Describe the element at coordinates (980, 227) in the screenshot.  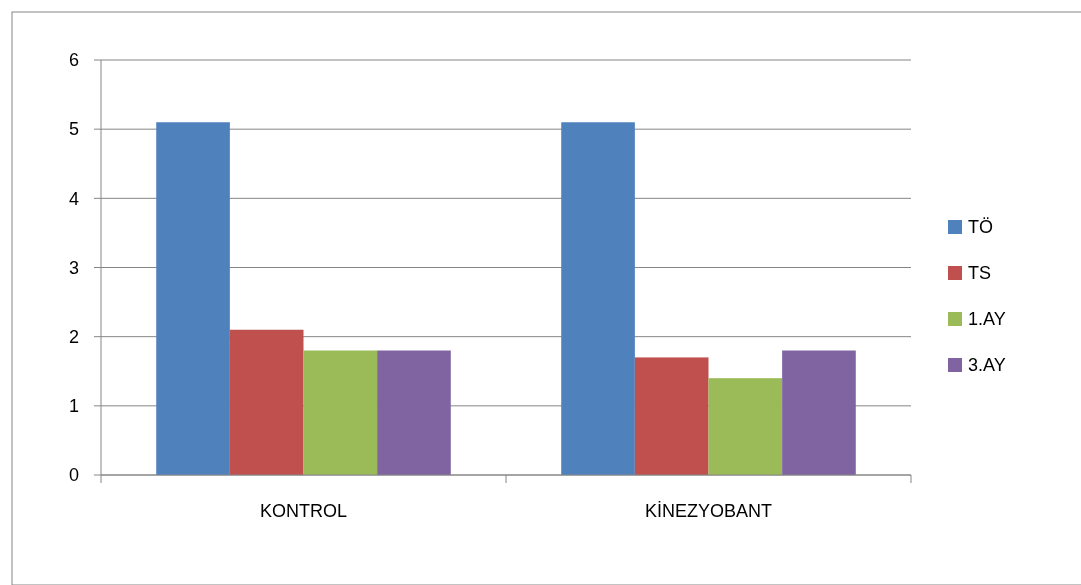
I see `legend-label: TÖ` at that location.